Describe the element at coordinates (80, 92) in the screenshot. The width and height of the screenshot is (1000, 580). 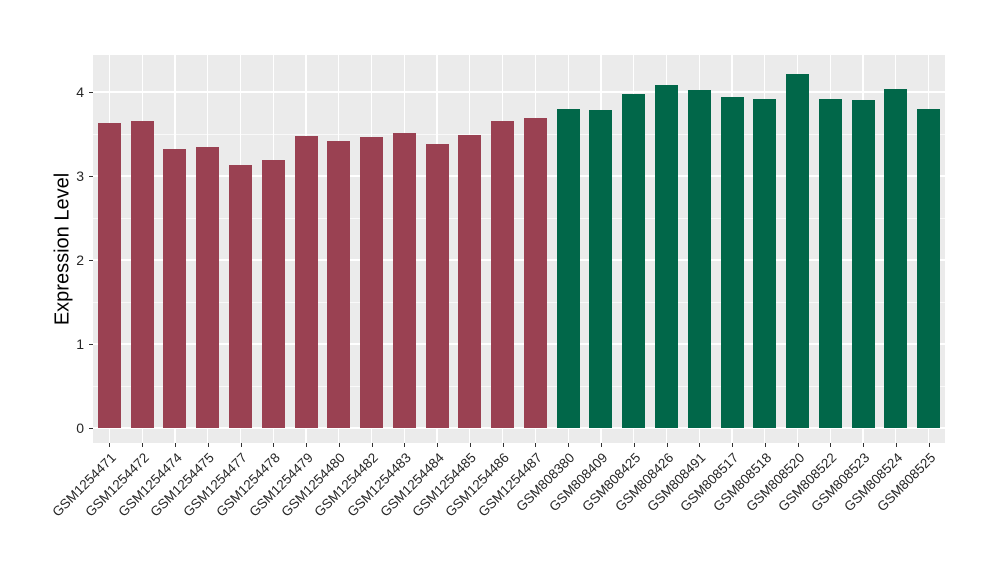
I see `y-tick-label: 4` at that location.